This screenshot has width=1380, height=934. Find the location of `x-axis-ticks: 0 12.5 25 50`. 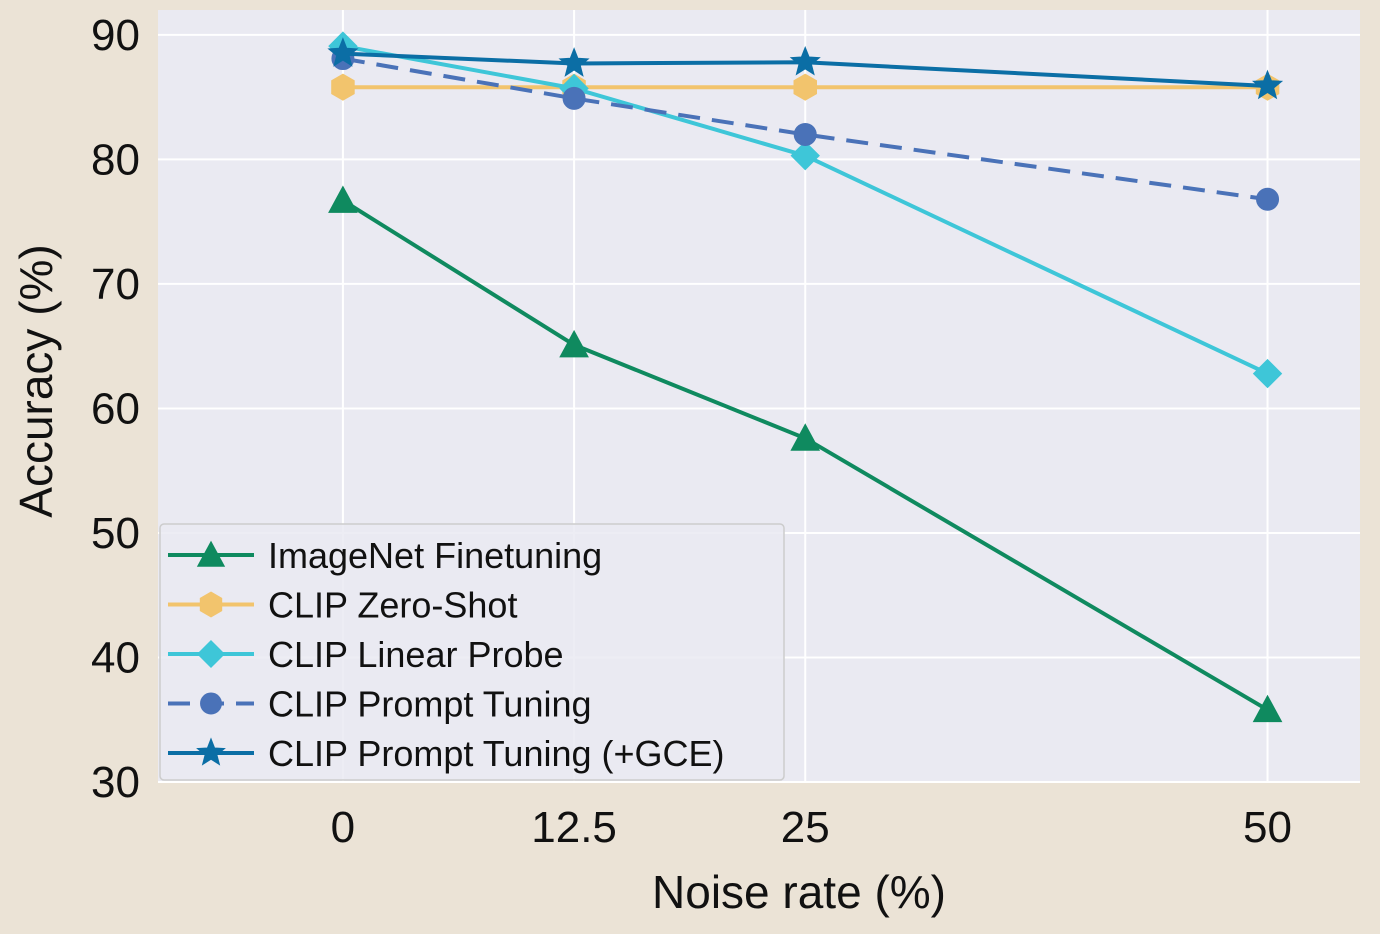

x-axis-ticks: 0 12.5 25 50 is located at coordinates (811, 827).